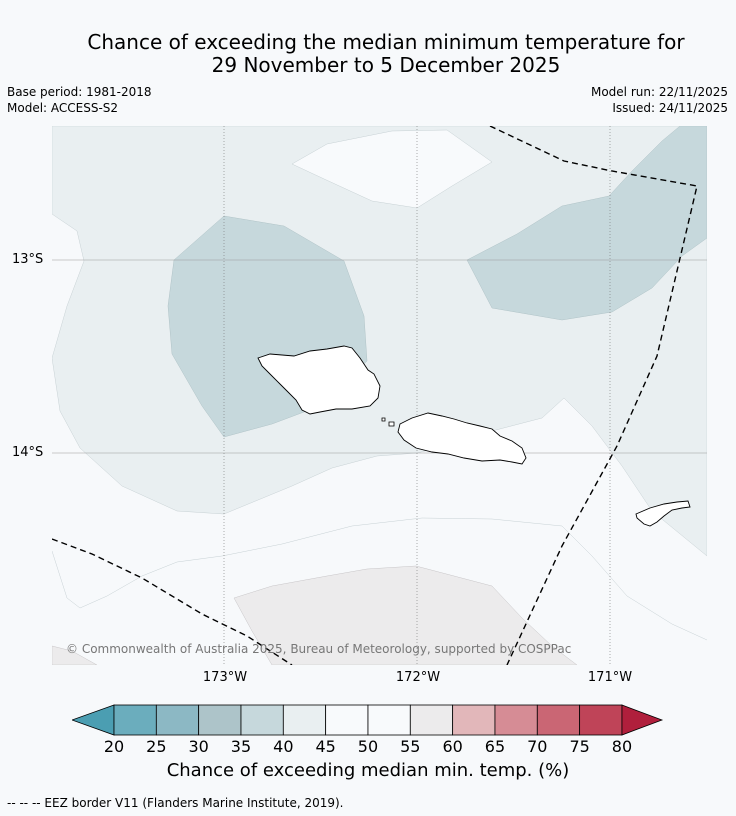  What do you see at coordinates (386, 65) in the screenshot?
I see `title-line-2: 29 November to 5 December 2025` at bounding box center [386, 65].